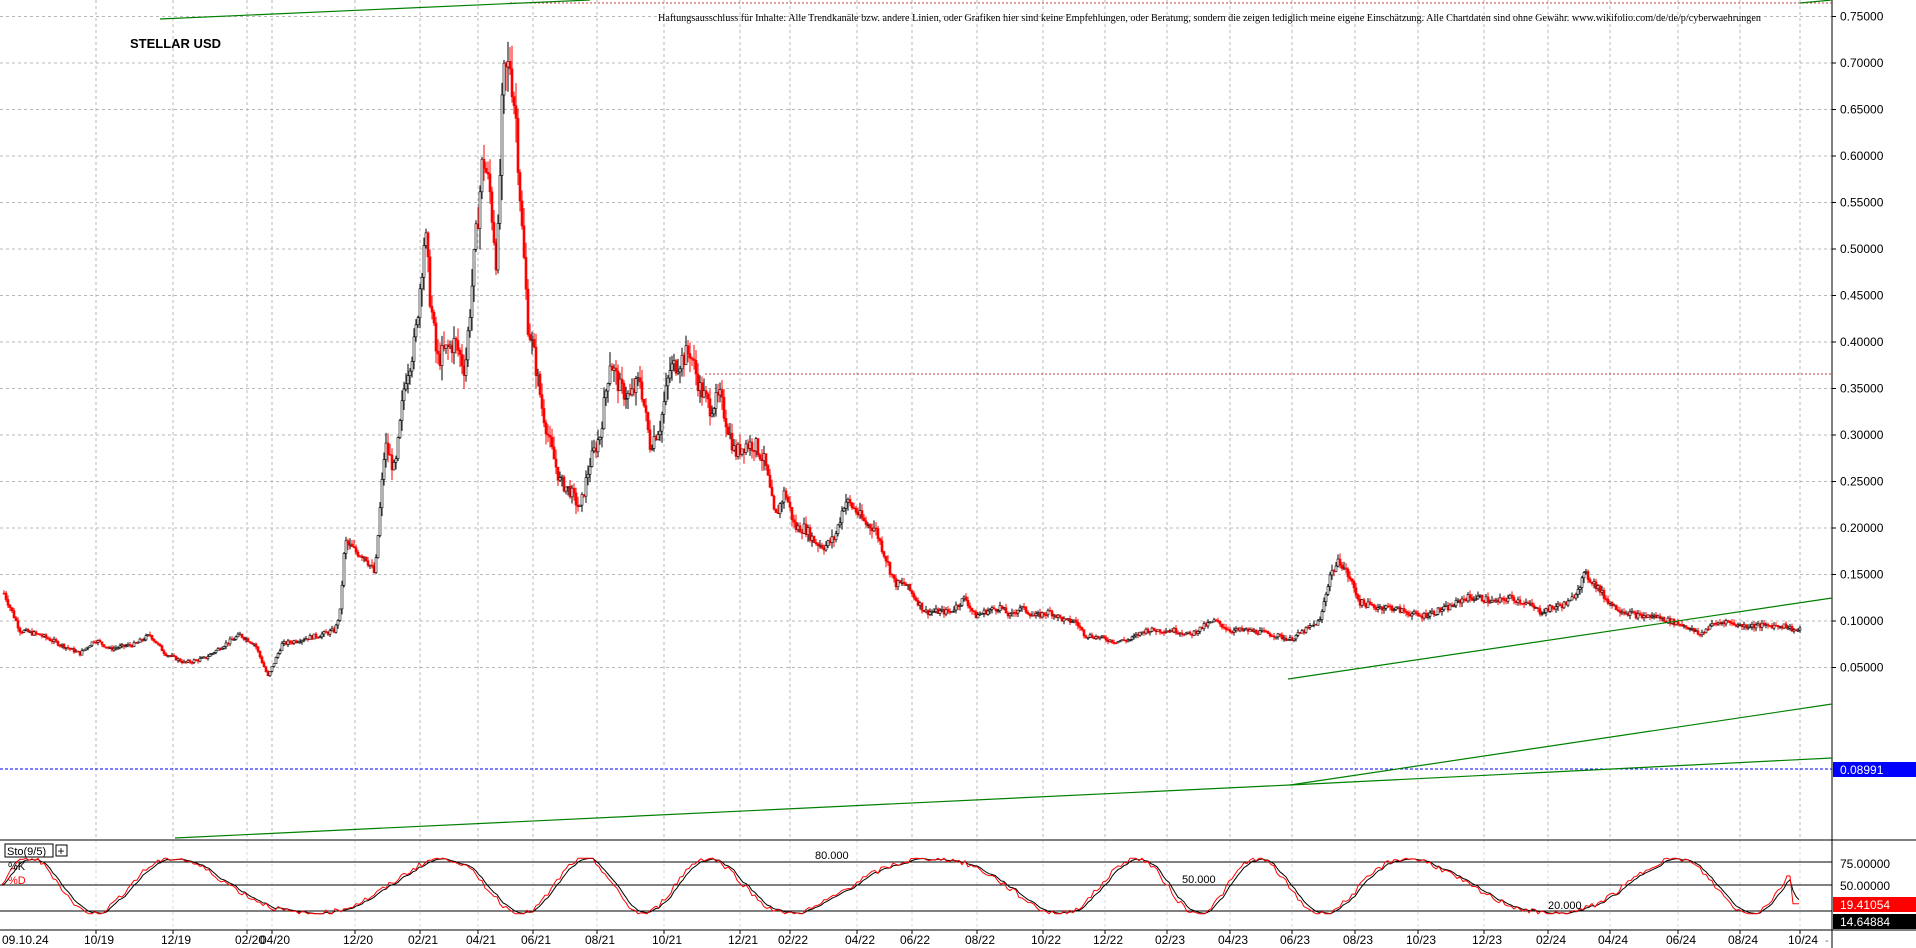 The height and width of the screenshot is (948, 1916). I want to click on indicator-expand-button, so click(61, 850).